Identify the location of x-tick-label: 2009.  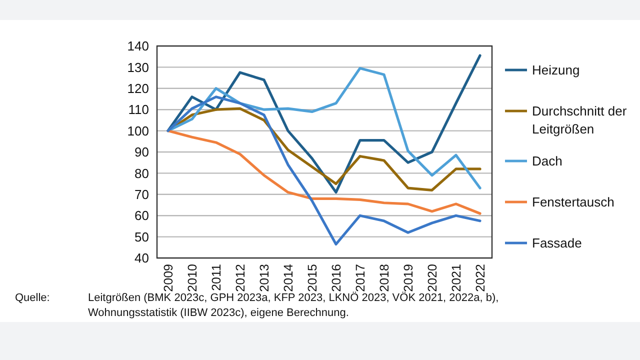
(168, 278).